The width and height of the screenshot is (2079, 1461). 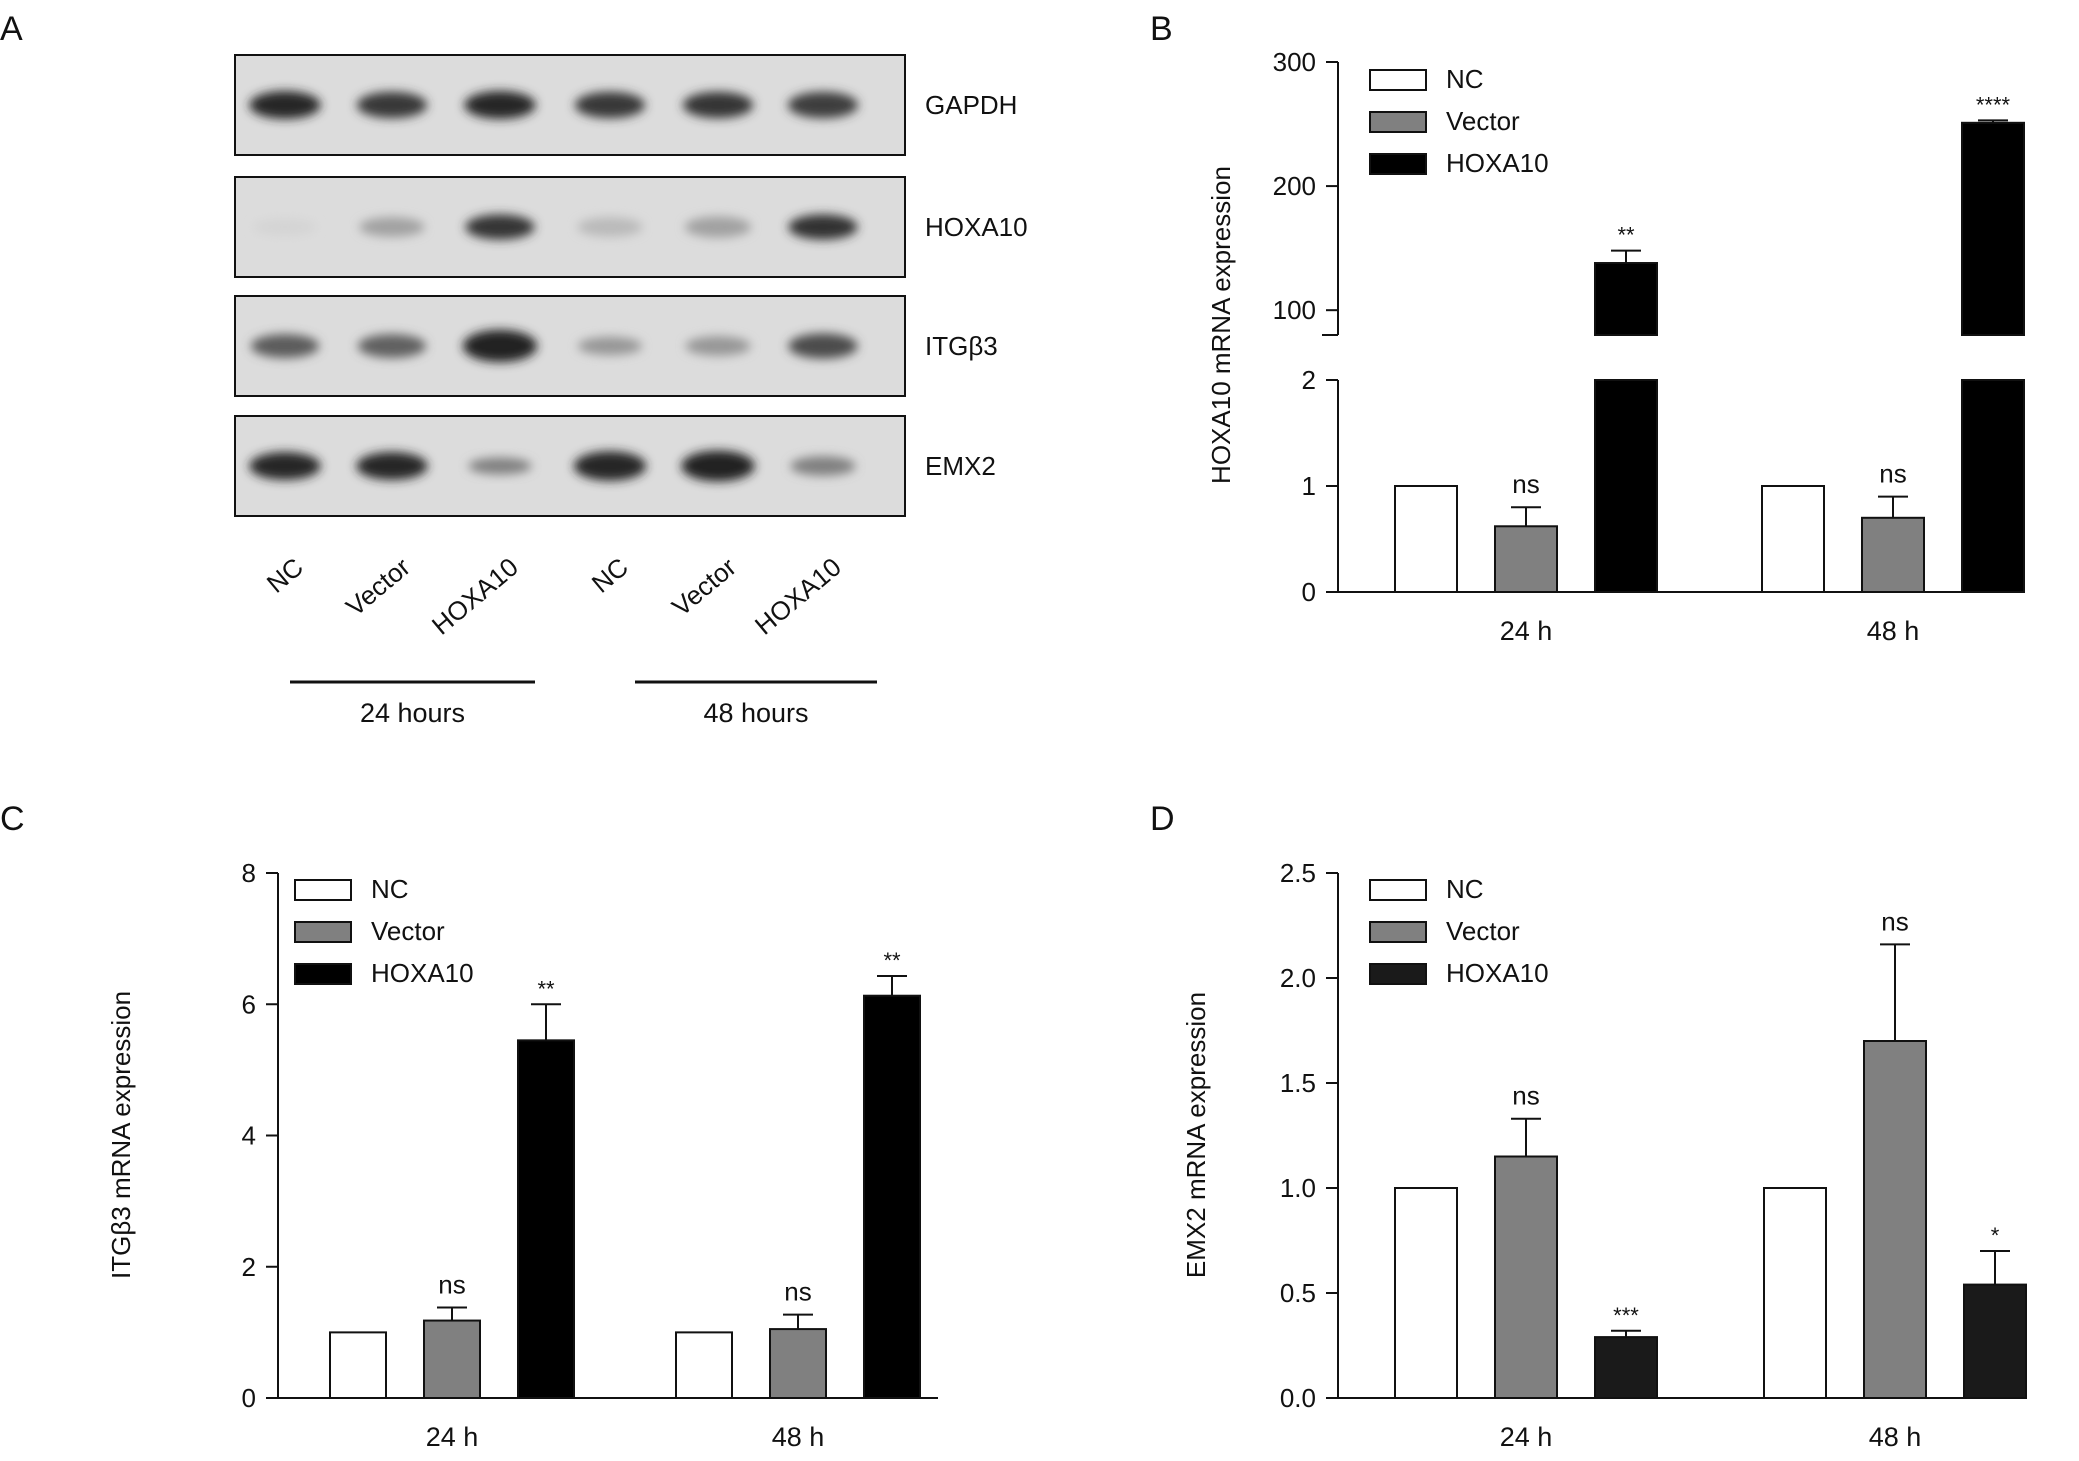 I want to click on bar-hoxa10-48-h: *, so click(x=1995, y=1311).